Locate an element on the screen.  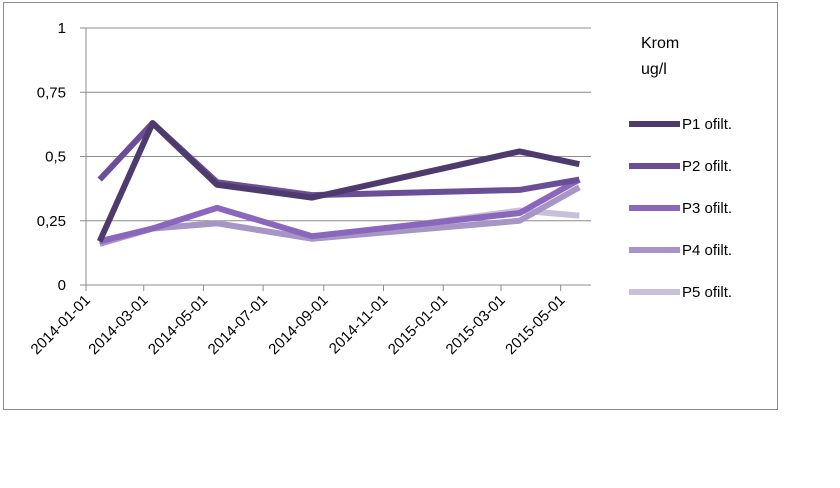
y-tick-label: 0,5 is located at coordinates (55, 157).